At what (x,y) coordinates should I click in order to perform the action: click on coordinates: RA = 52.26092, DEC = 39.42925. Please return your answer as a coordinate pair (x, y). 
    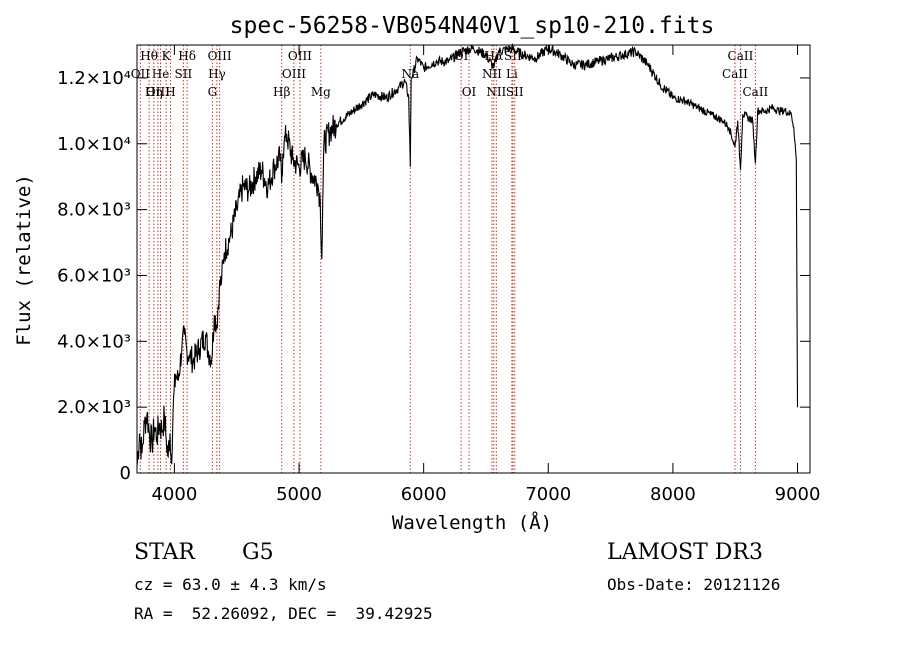
    Looking at the image, I should click on (283, 613).